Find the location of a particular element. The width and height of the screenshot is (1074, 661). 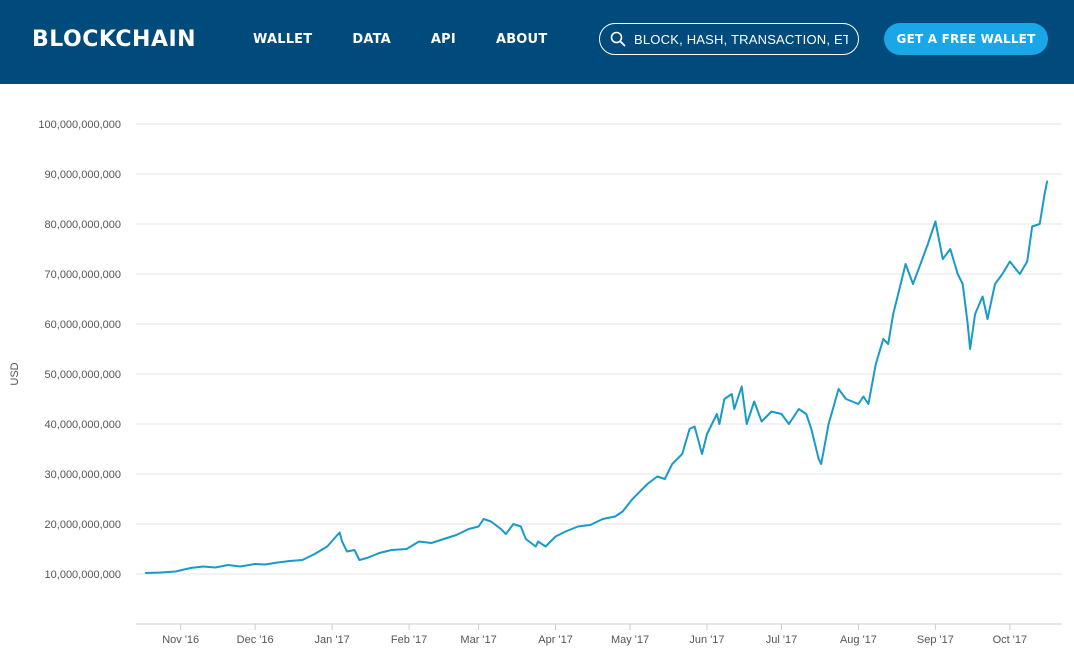

x-tick-label: Apr '17 is located at coordinates (555, 640).